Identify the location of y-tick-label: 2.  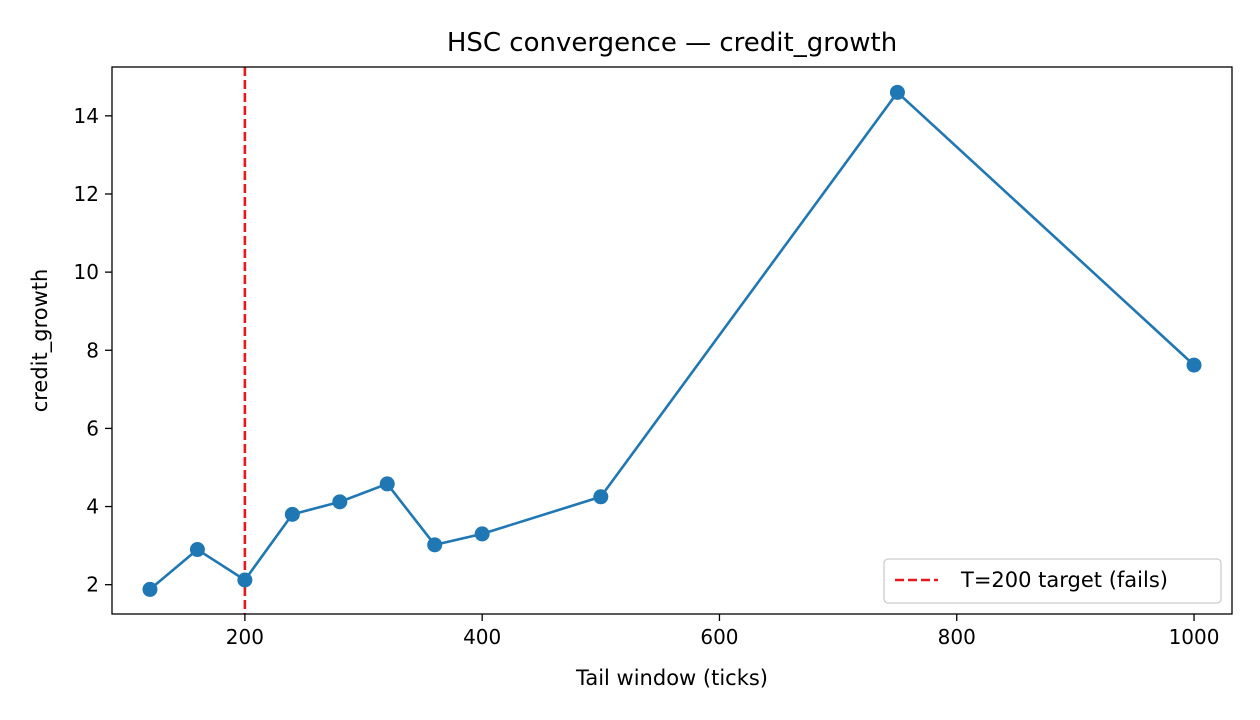
(92, 585).